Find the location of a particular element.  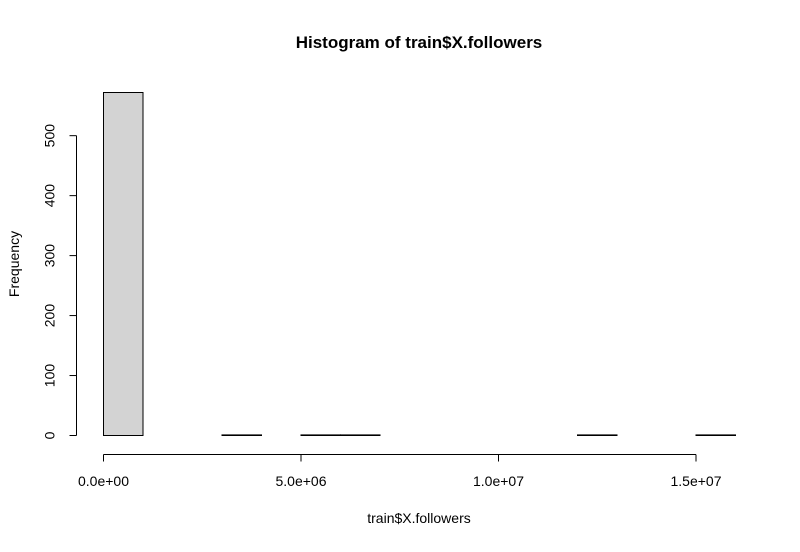

x-tick-label-2: 1.0e+07 is located at coordinates (498, 481).